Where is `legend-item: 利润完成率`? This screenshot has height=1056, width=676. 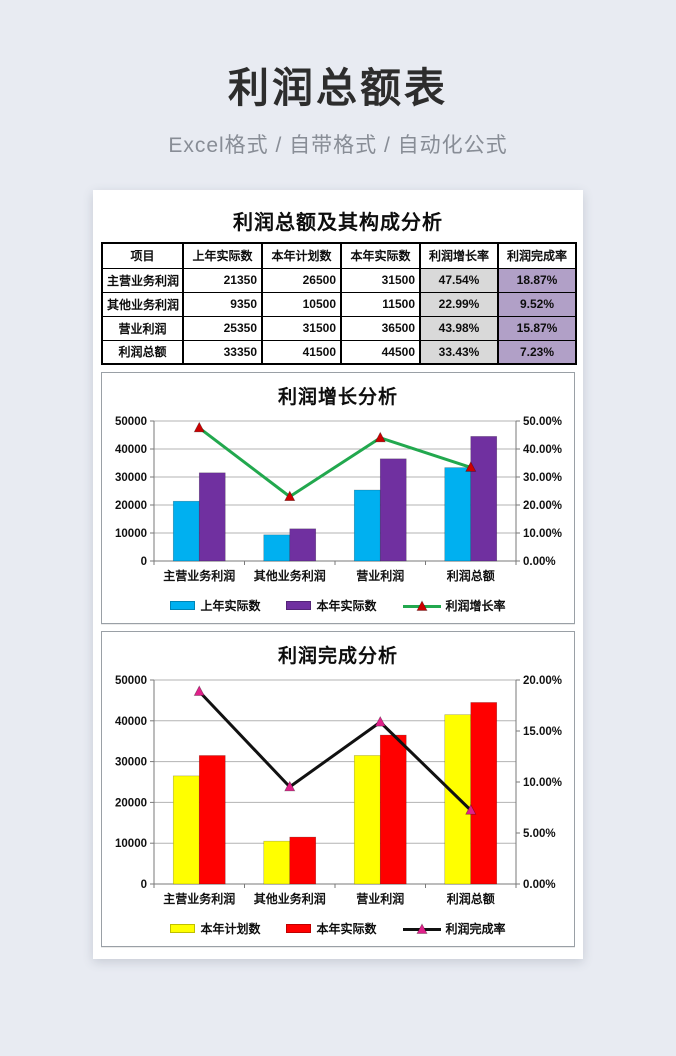 legend-item: 利润完成率 is located at coordinates (454, 928).